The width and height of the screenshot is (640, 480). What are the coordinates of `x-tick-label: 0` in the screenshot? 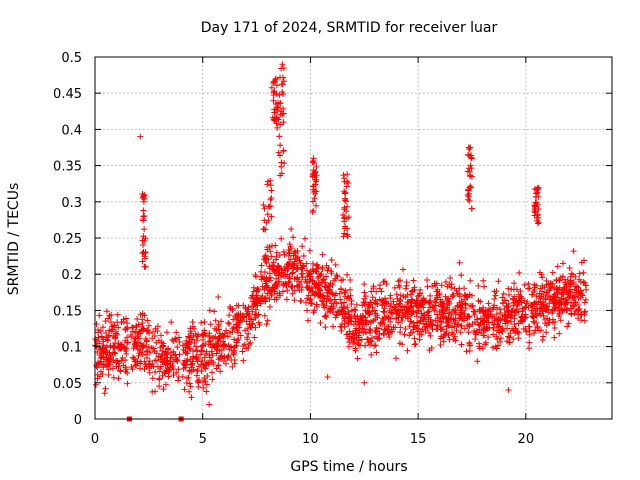 It's located at (95, 439).